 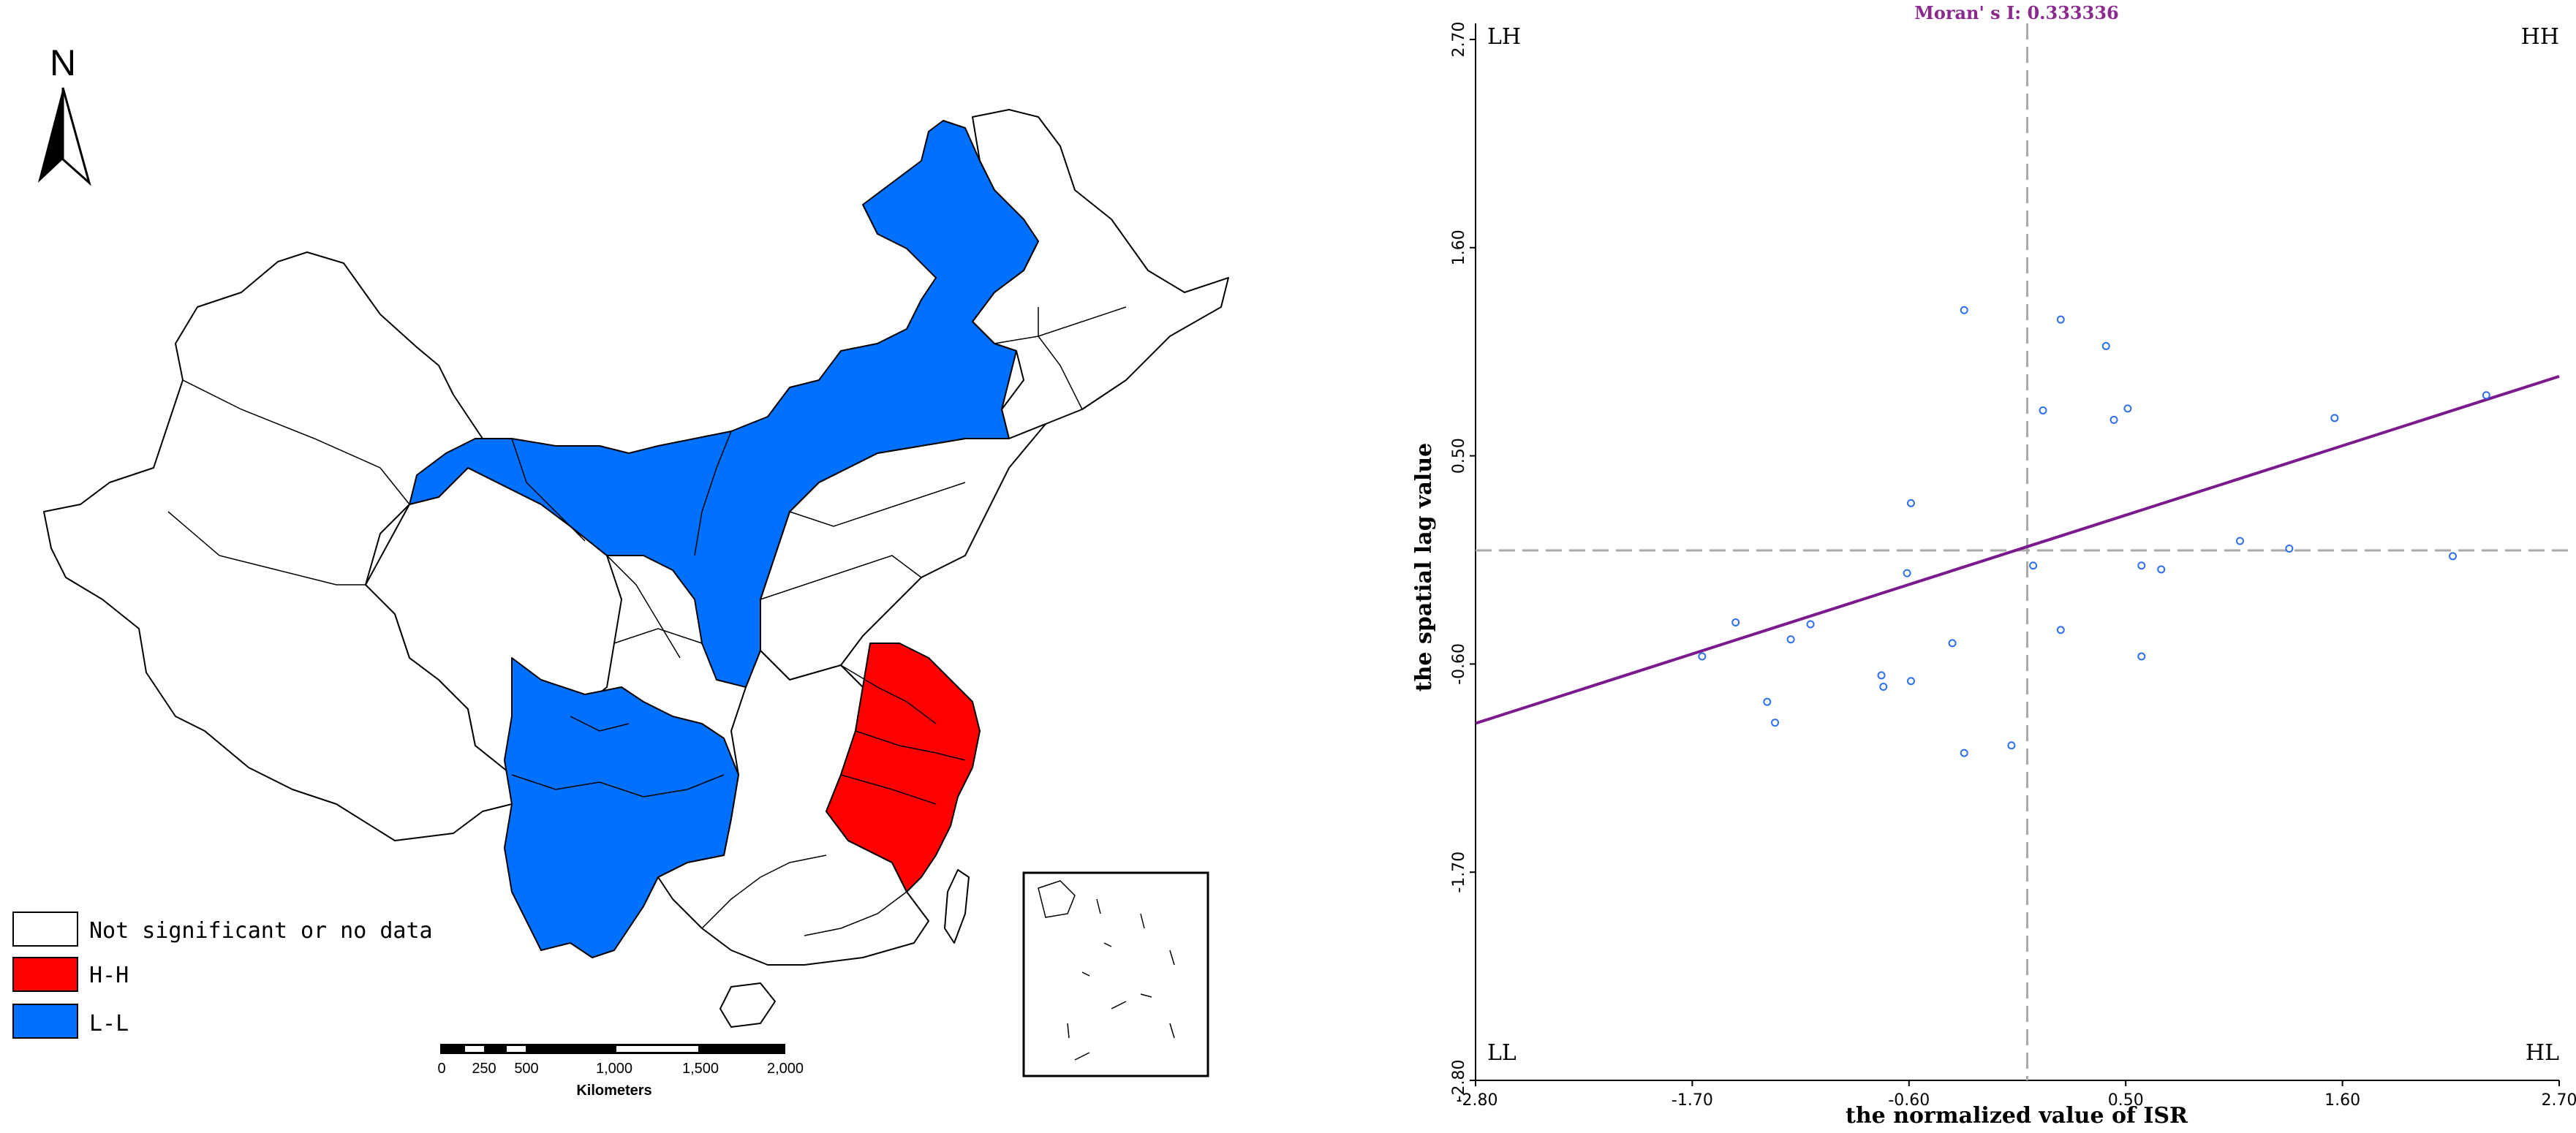 I want to click on quadrant-label-hh: HH, so click(x=2540, y=37).